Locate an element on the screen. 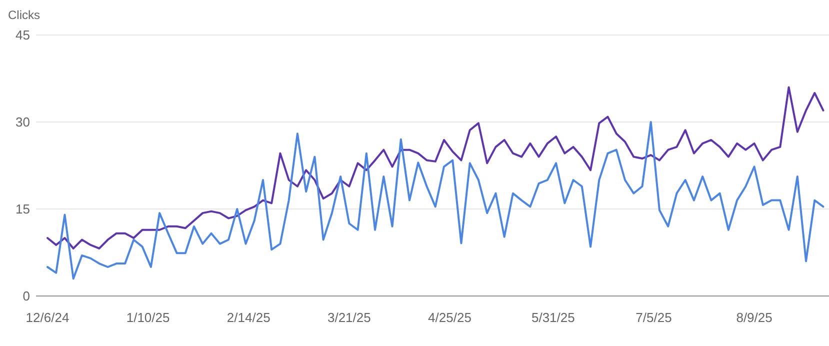 The image size is (829, 346). x-tick-label: 12/6/24 is located at coordinates (48, 317).